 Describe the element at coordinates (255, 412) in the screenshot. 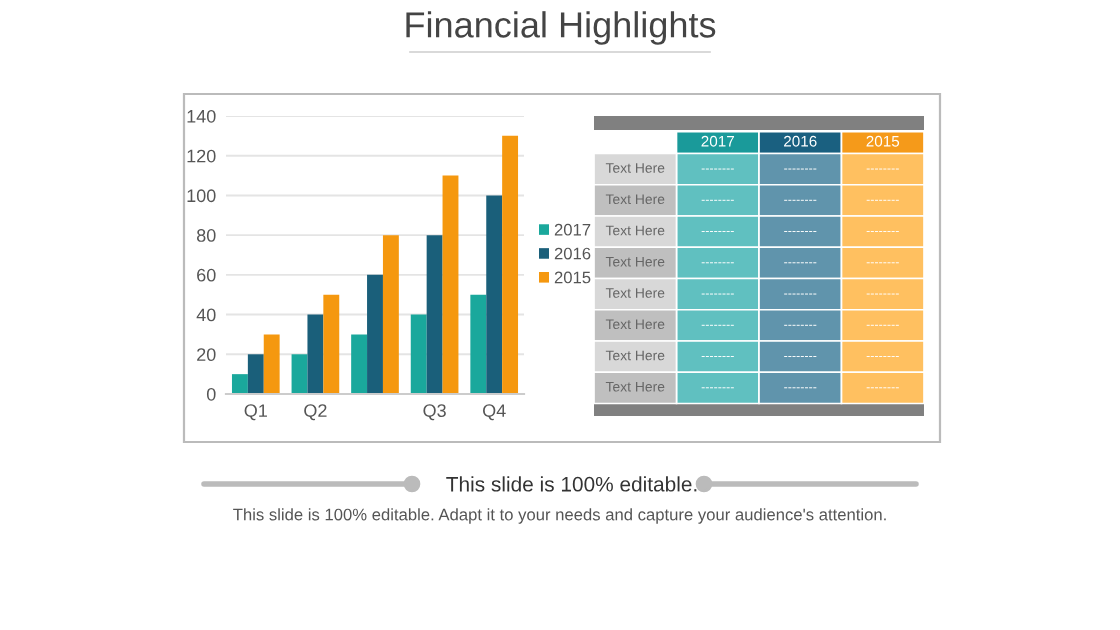

I see `x-tick-label: Q1` at that location.